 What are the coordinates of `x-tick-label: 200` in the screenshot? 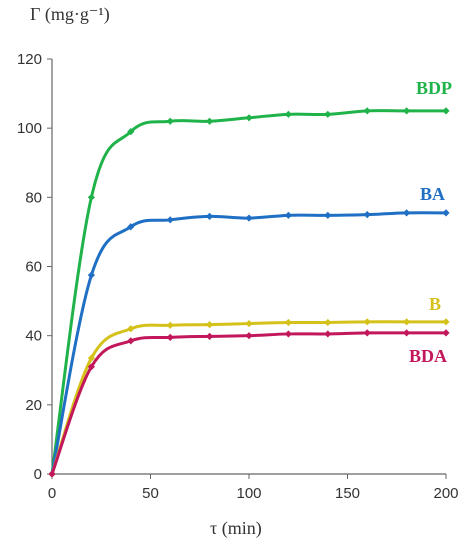 It's located at (445, 493).